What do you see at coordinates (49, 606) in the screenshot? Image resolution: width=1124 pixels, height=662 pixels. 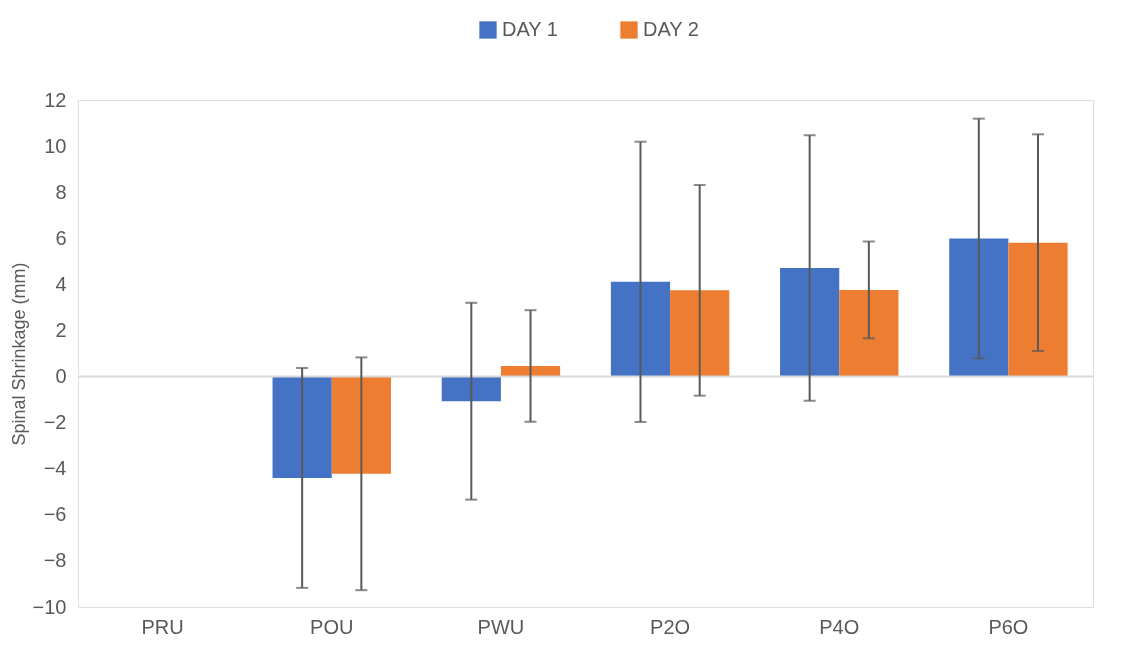 I see `y-tick-label: −10` at bounding box center [49, 606].